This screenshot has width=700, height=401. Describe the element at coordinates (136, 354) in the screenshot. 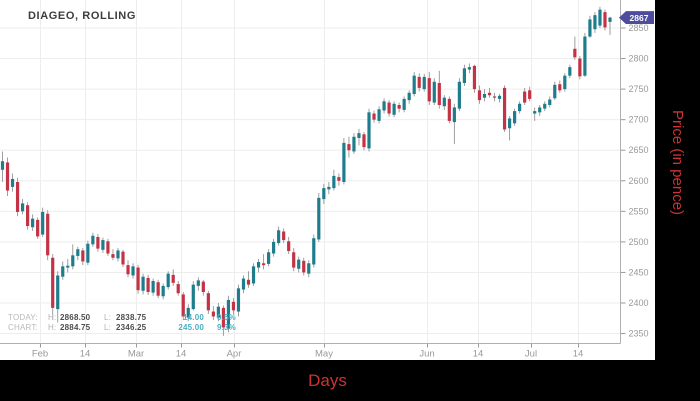

I see `x-axis-tick-label: Mar` at that location.